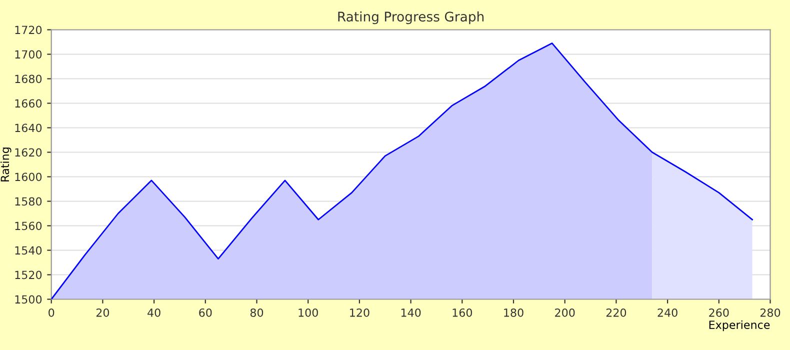 The height and width of the screenshot is (350, 790). What do you see at coordinates (739, 326) in the screenshot?
I see `x-axis-title: Experience` at bounding box center [739, 326].